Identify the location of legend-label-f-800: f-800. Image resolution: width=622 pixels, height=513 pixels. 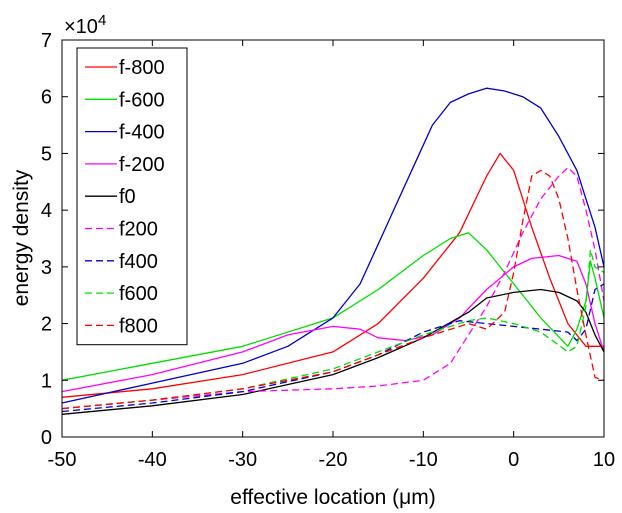
(142, 68).